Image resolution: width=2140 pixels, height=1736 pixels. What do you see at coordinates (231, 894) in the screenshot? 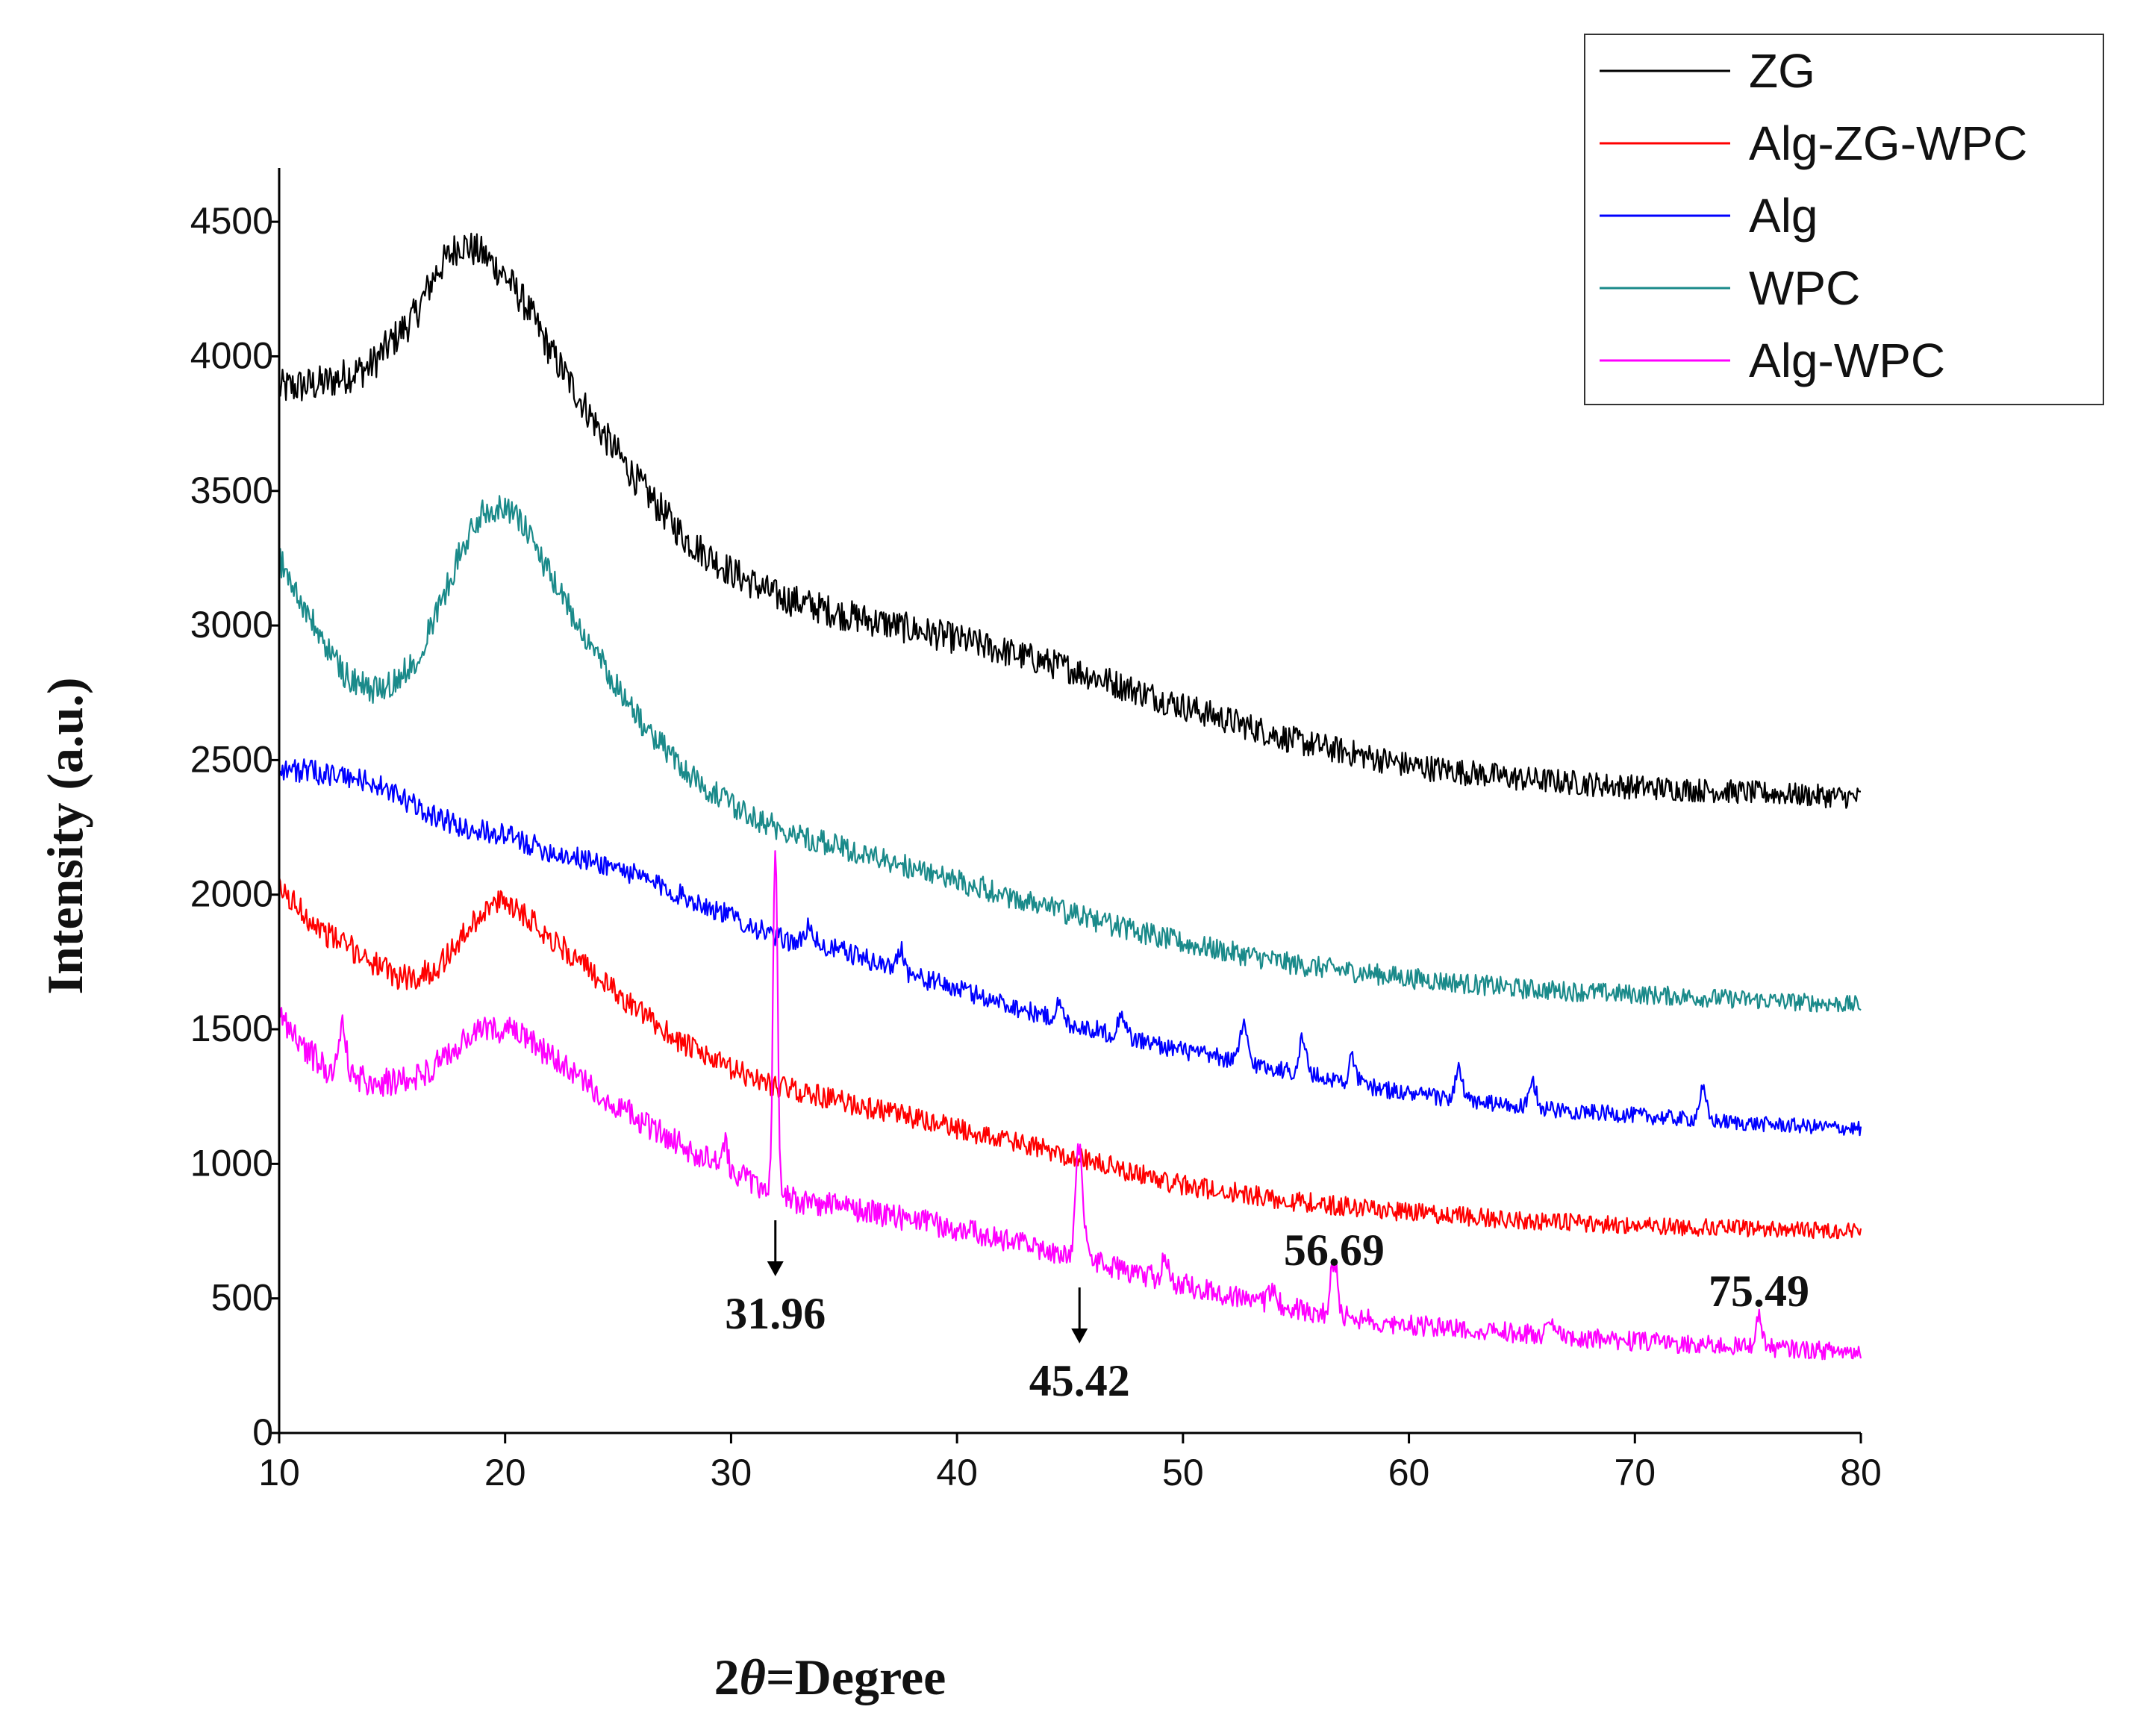
I see `y-tick-label: 2000` at bounding box center [231, 894].